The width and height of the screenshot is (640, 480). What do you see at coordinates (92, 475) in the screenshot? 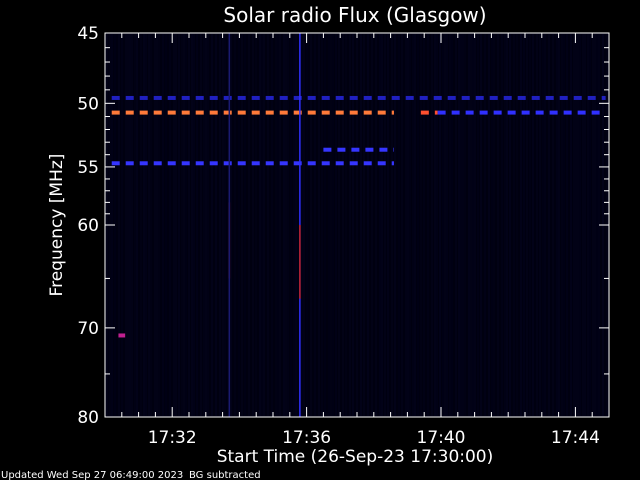
I see `footer-updated: Updated Wed Sep 27 06:49:00 2023` at bounding box center [92, 475].